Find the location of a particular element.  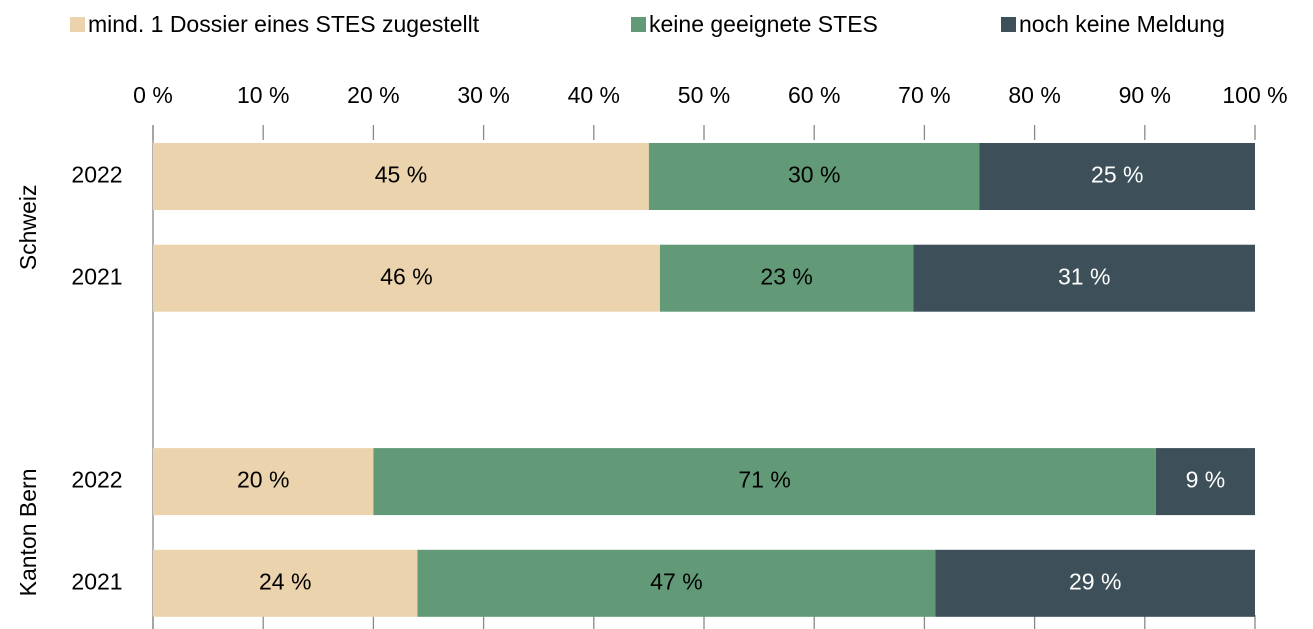

x-tick-label: 30 % is located at coordinates (483, 95).